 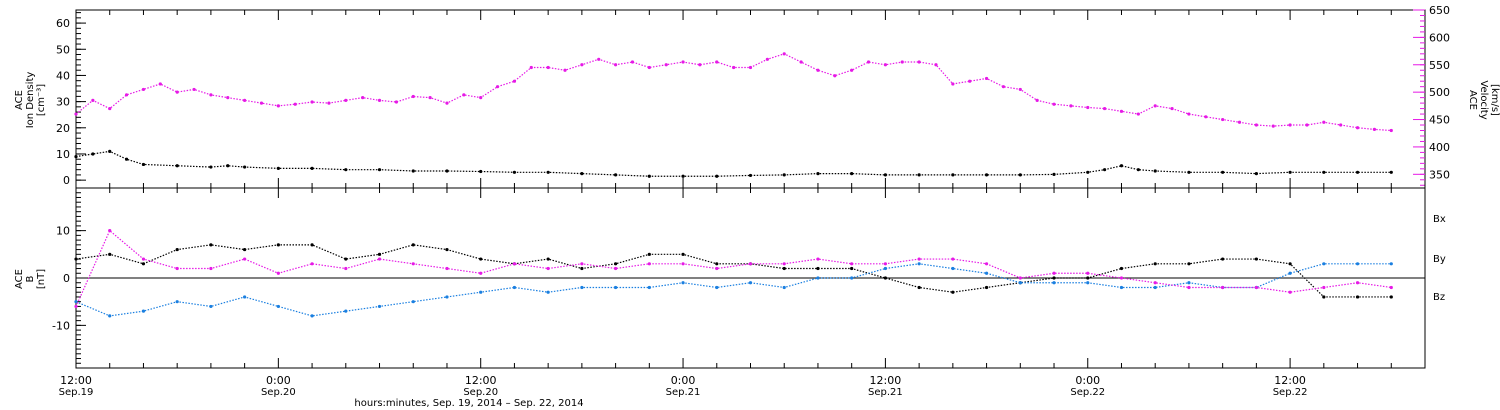 What do you see at coordinates (1439, 174) in the screenshot?
I see `velocity-tick-label: 350` at bounding box center [1439, 174].